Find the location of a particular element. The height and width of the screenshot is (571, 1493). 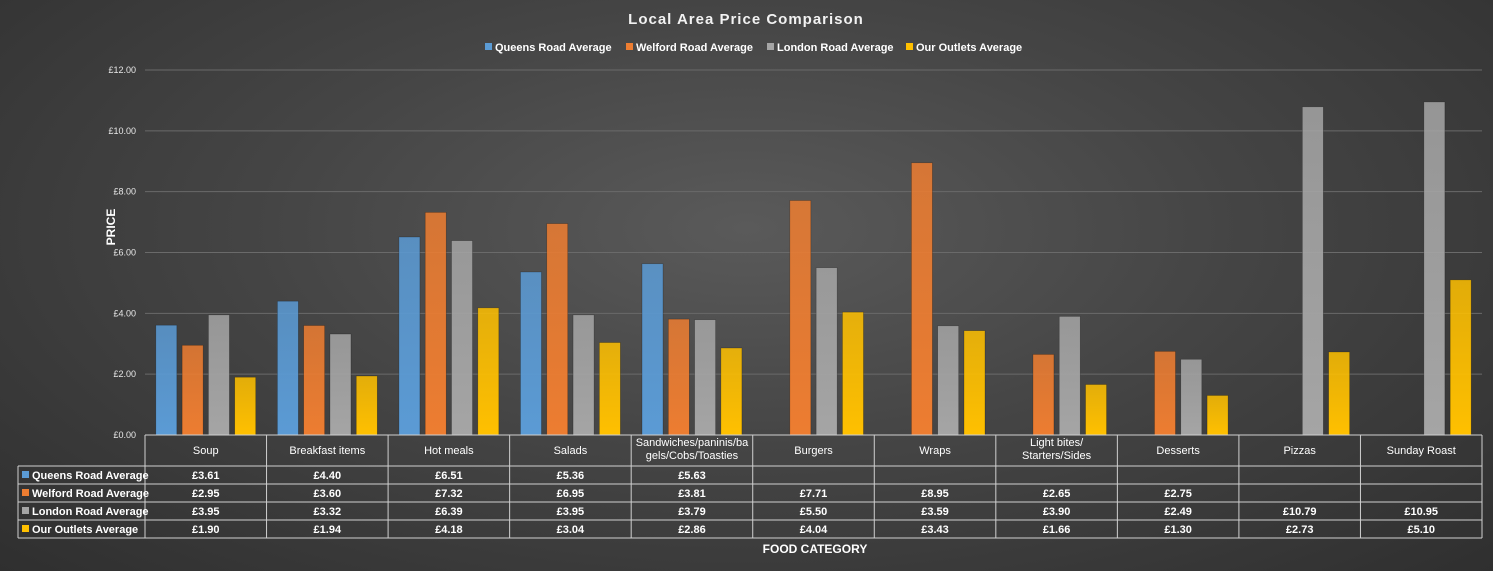

table-cell-value: £1.90 is located at coordinates (206, 530).